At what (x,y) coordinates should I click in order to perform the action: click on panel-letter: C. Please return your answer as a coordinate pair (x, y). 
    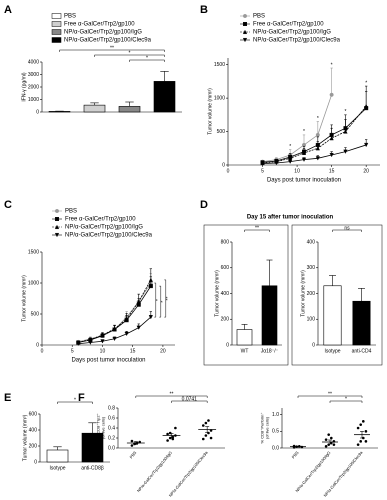
    Looking at the image, I should click on (8, 205).